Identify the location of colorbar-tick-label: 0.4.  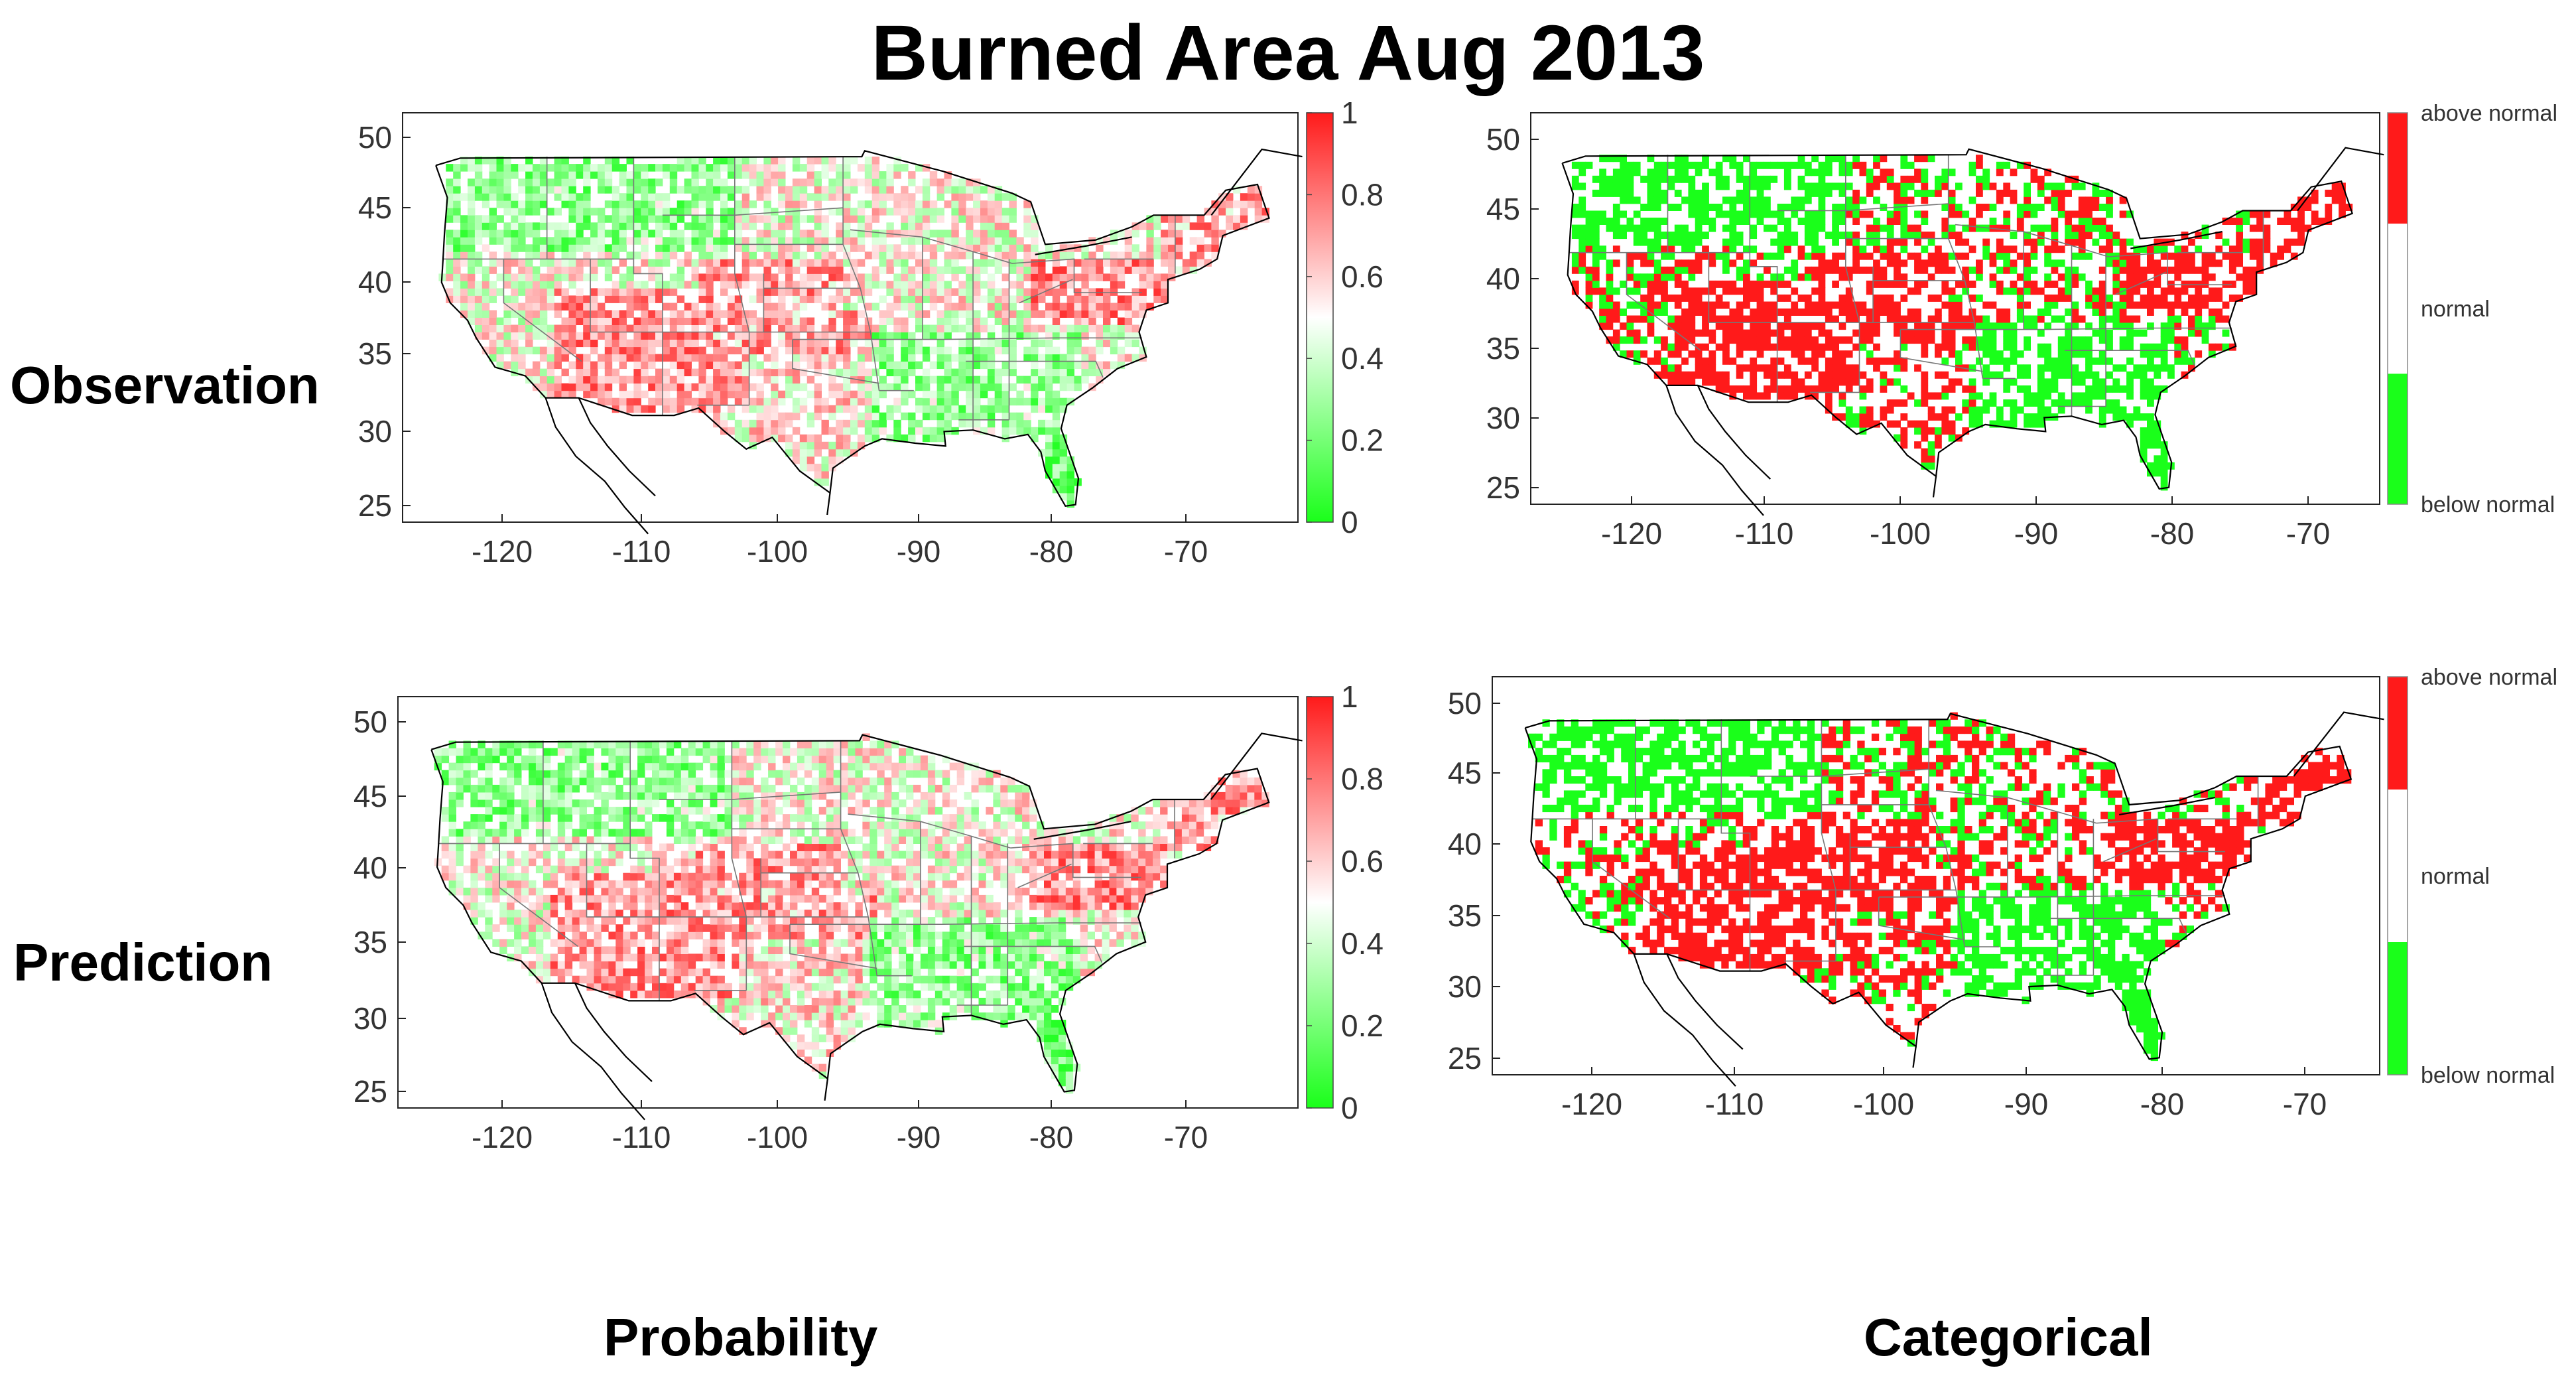
(1362, 358).